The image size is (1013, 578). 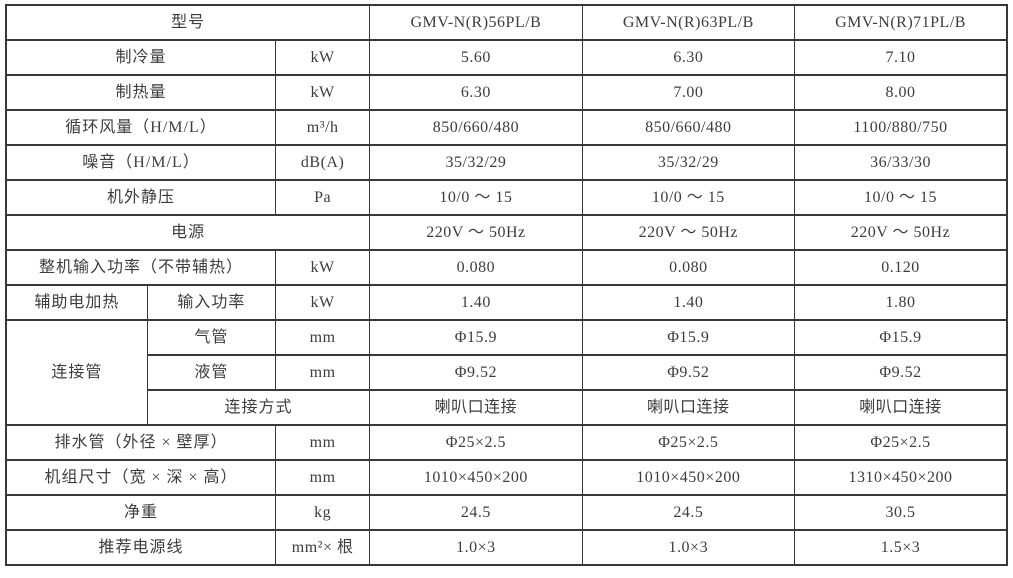 What do you see at coordinates (901, 22) in the screenshot?
I see `model-name-3: GMV-N(R)71PL/B` at bounding box center [901, 22].